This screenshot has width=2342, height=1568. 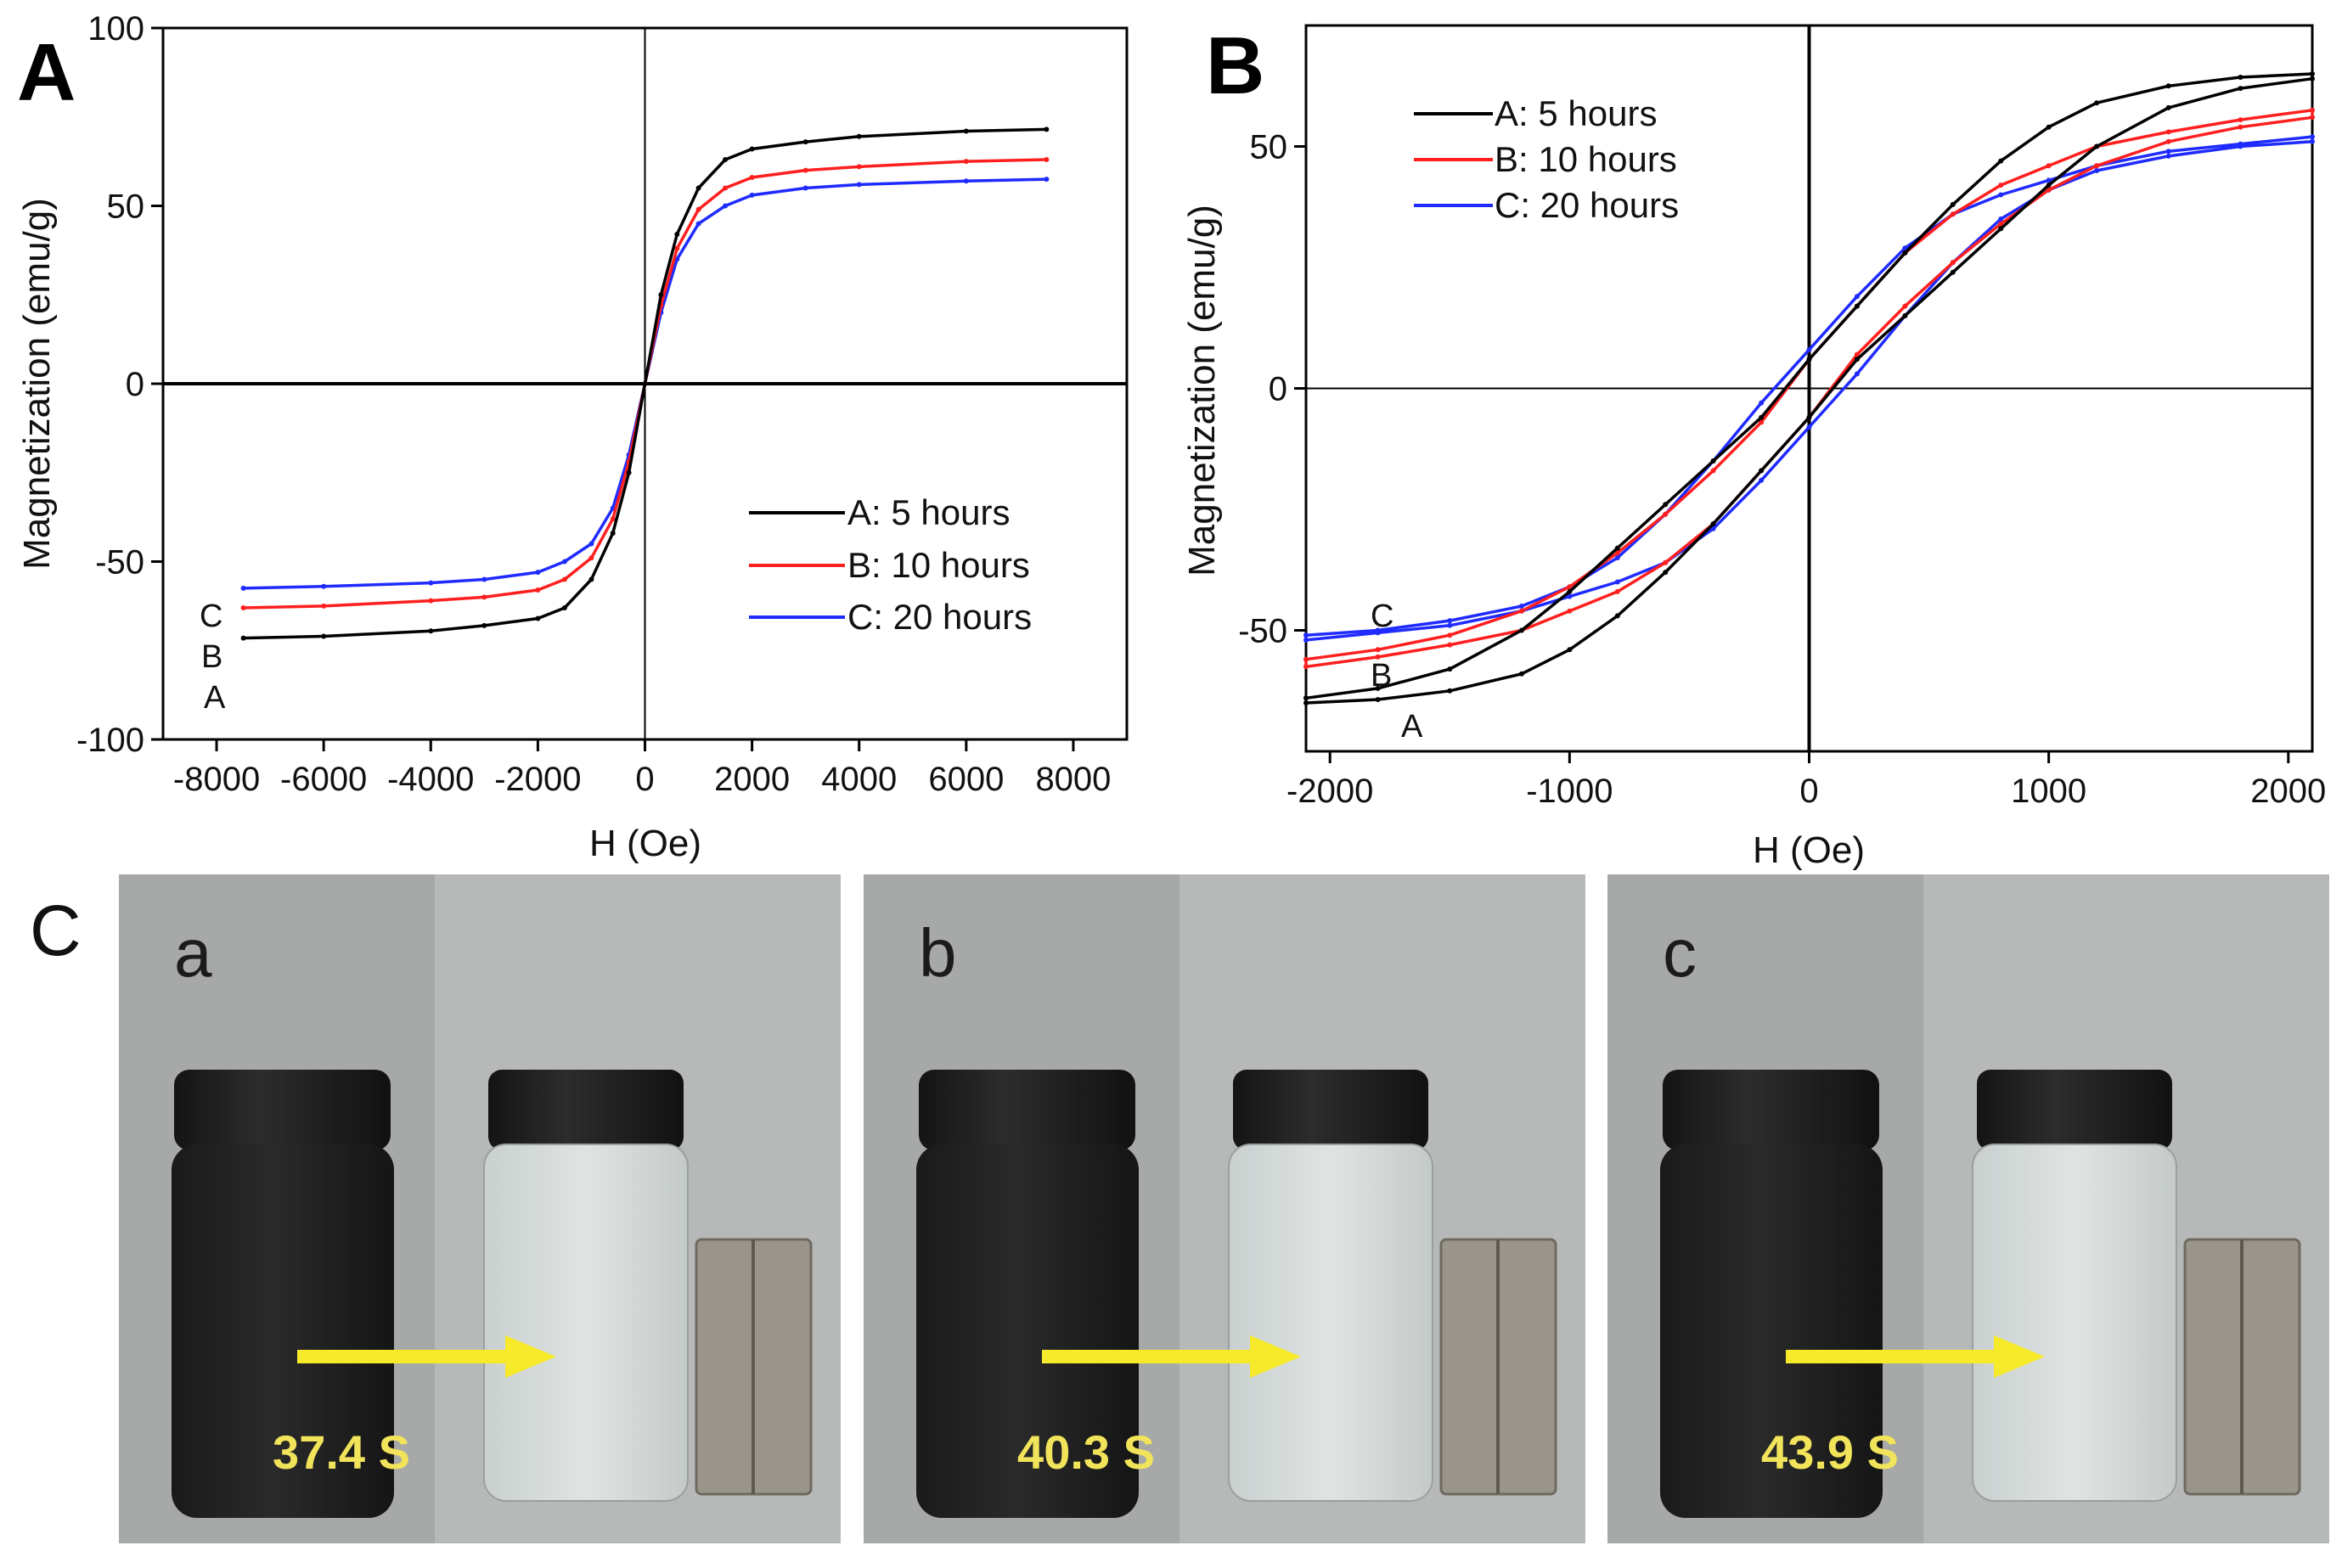 I want to click on panel-b-letter: B, so click(x=1235, y=65).